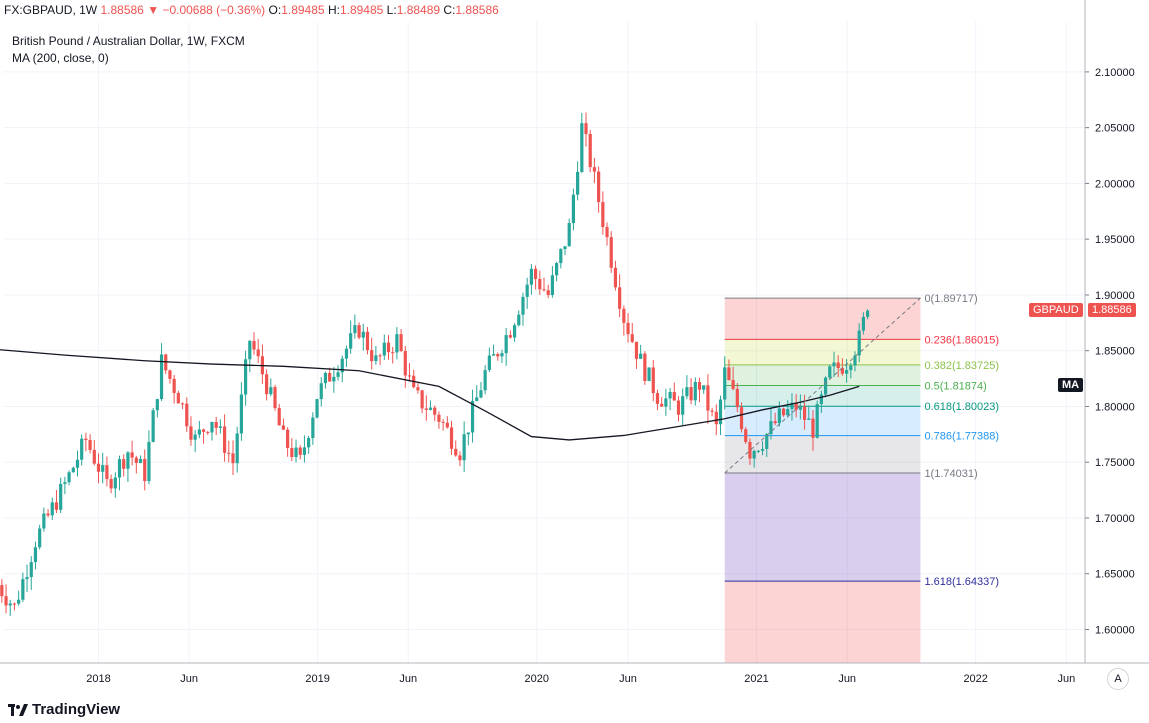 The height and width of the screenshot is (723, 1149). Describe the element at coordinates (60, 58) in the screenshot. I see `indicator-label: MA (200, close, 0)` at that location.